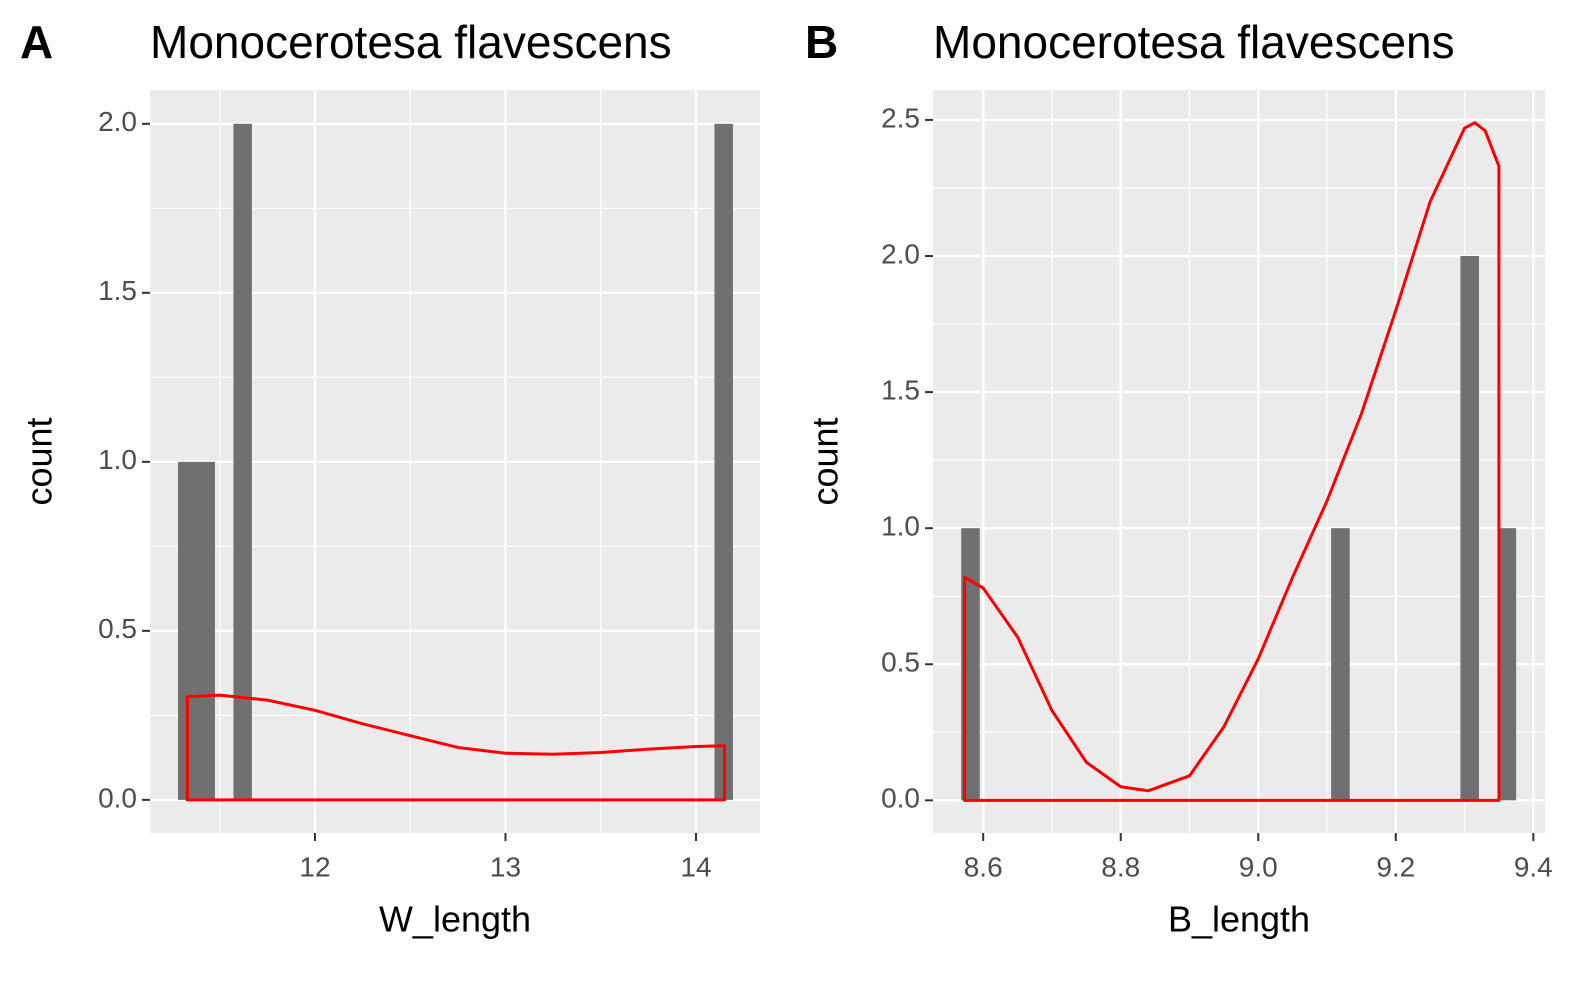  I want to click on x-tick-label: 8.8, so click(1120, 866).